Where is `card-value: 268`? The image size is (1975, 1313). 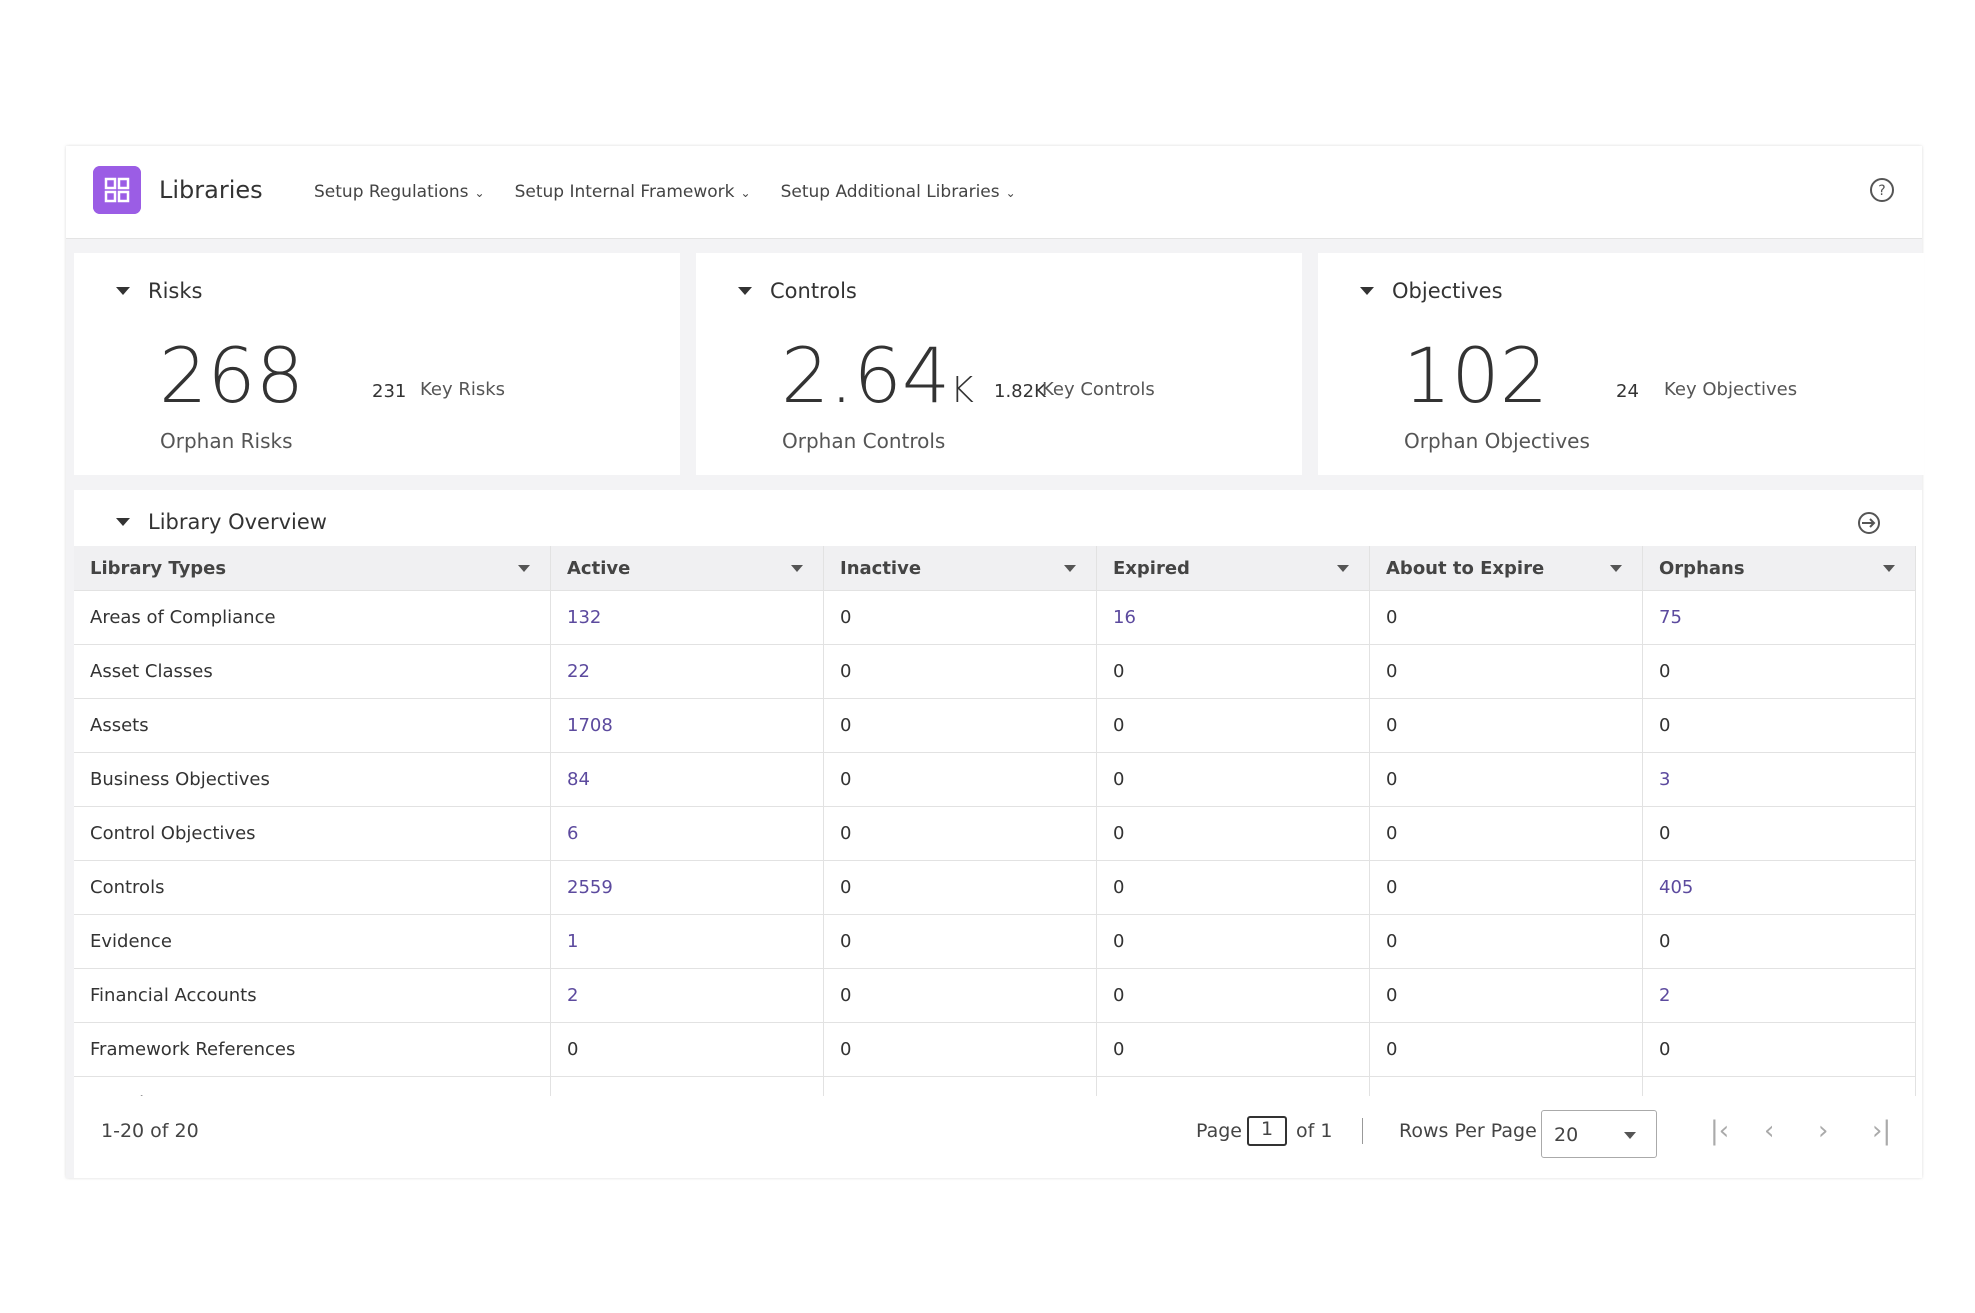
card-value: 268 is located at coordinates (231, 375).